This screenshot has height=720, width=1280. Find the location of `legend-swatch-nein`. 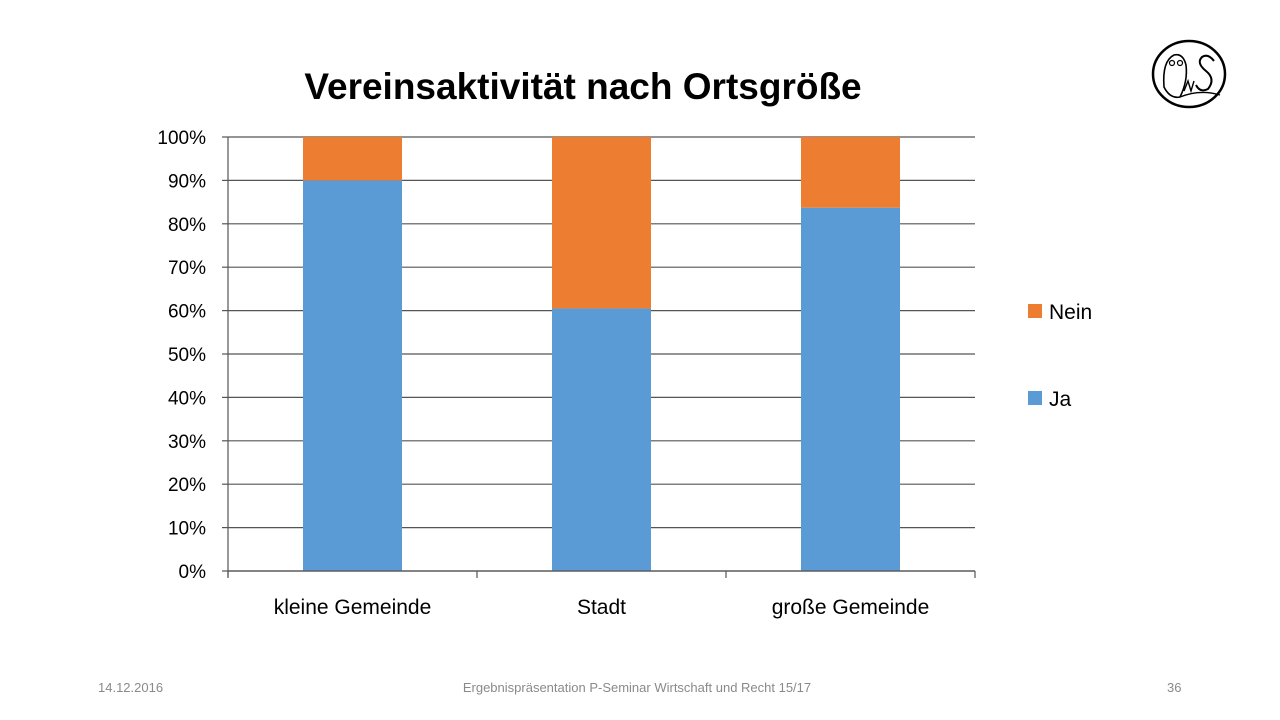

legend-swatch-nein is located at coordinates (1035, 311).